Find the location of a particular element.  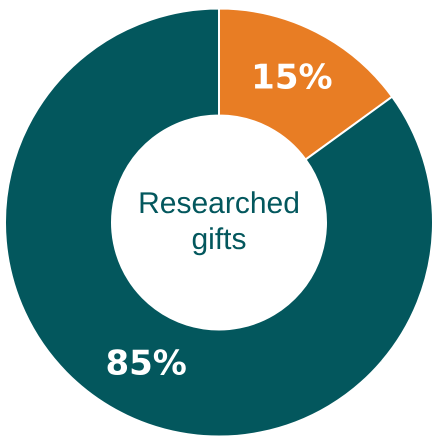

text: Researched gifts is located at coordinates (219, 221).